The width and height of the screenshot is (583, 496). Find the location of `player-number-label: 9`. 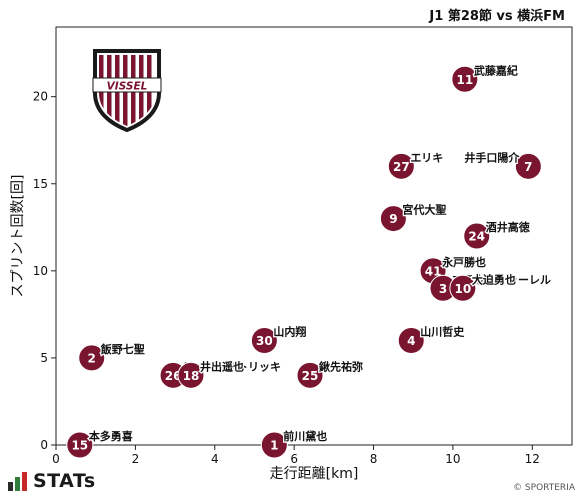

player-number-label: 9 is located at coordinates (393, 219).